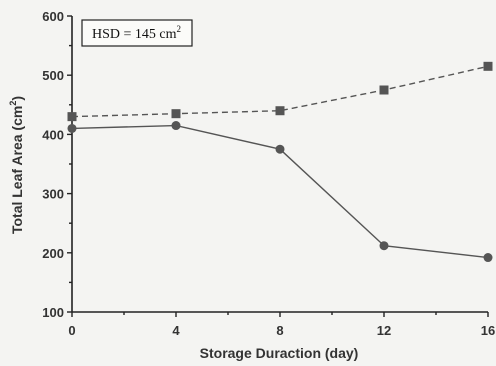 The image size is (496, 366). I want to click on annotation-box, so click(137, 33).